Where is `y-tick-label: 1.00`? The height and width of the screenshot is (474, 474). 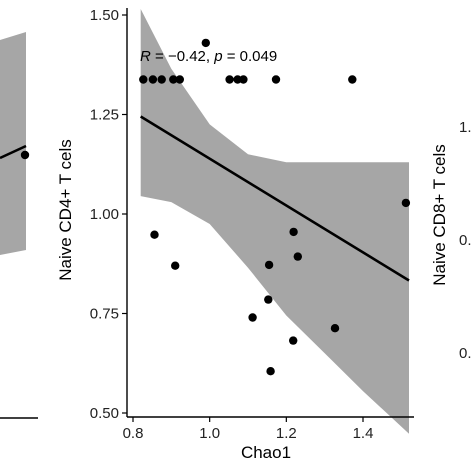 y-tick-label: 1.00 is located at coordinates (104, 214).